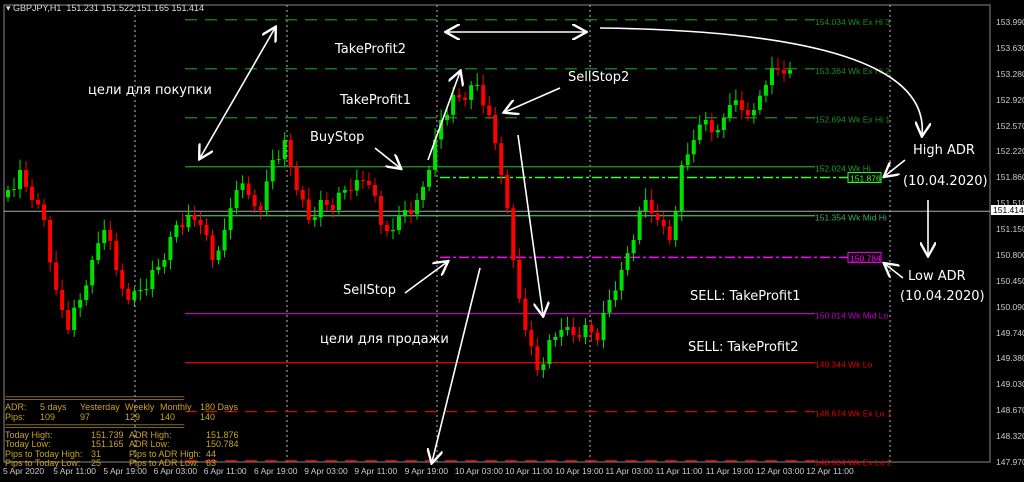 This screenshot has height=482, width=1024. Describe the element at coordinates (337, 137) in the screenshot. I see `buy-stop-annotation: BuyStop` at that location.